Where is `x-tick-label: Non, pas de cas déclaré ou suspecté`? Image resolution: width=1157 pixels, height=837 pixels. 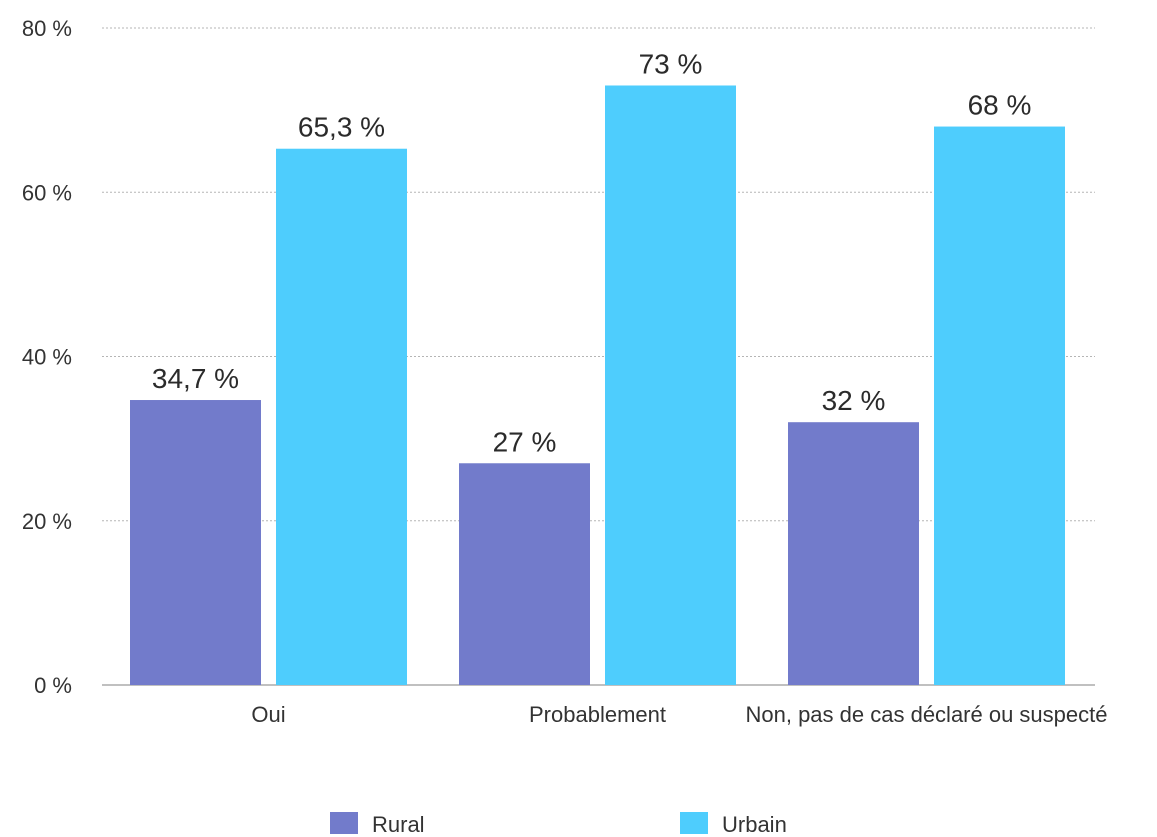
x-tick-label: Non, pas de cas déclaré ou suspecté is located at coordinates (926, 714).